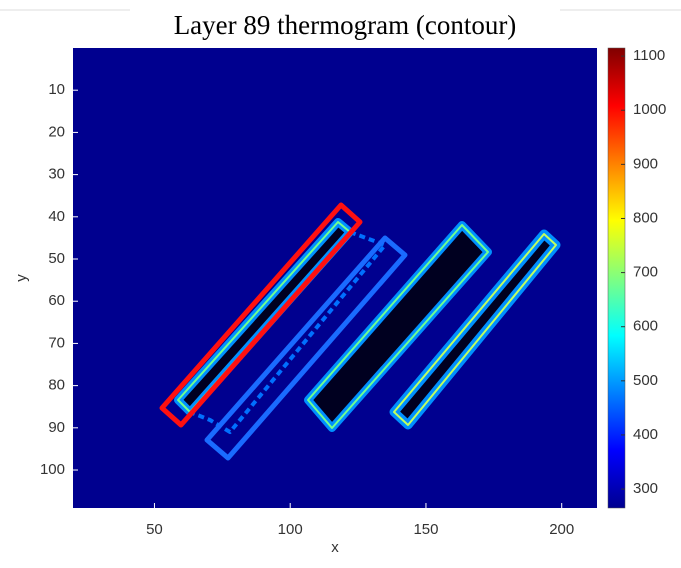  Describe the element at coordinates (645, 272) in the screenshot. I see `colorbar-tick-label: 700` at that location.